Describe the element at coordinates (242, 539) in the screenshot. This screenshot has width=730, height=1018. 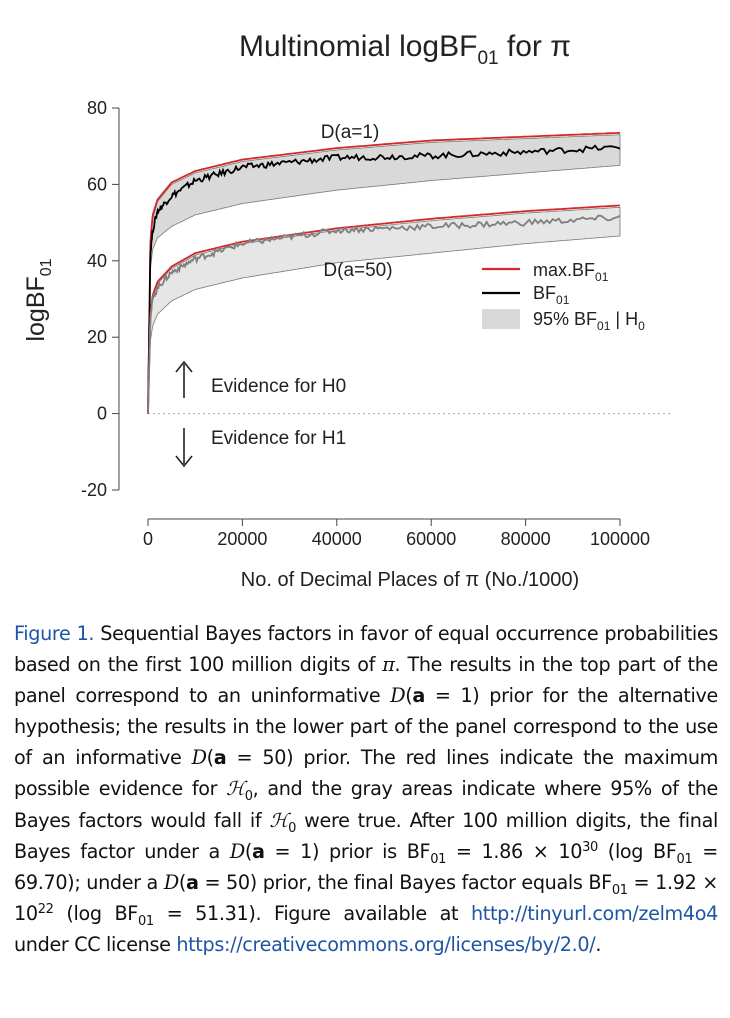
I see `x-tick-label: 20000` at that location.